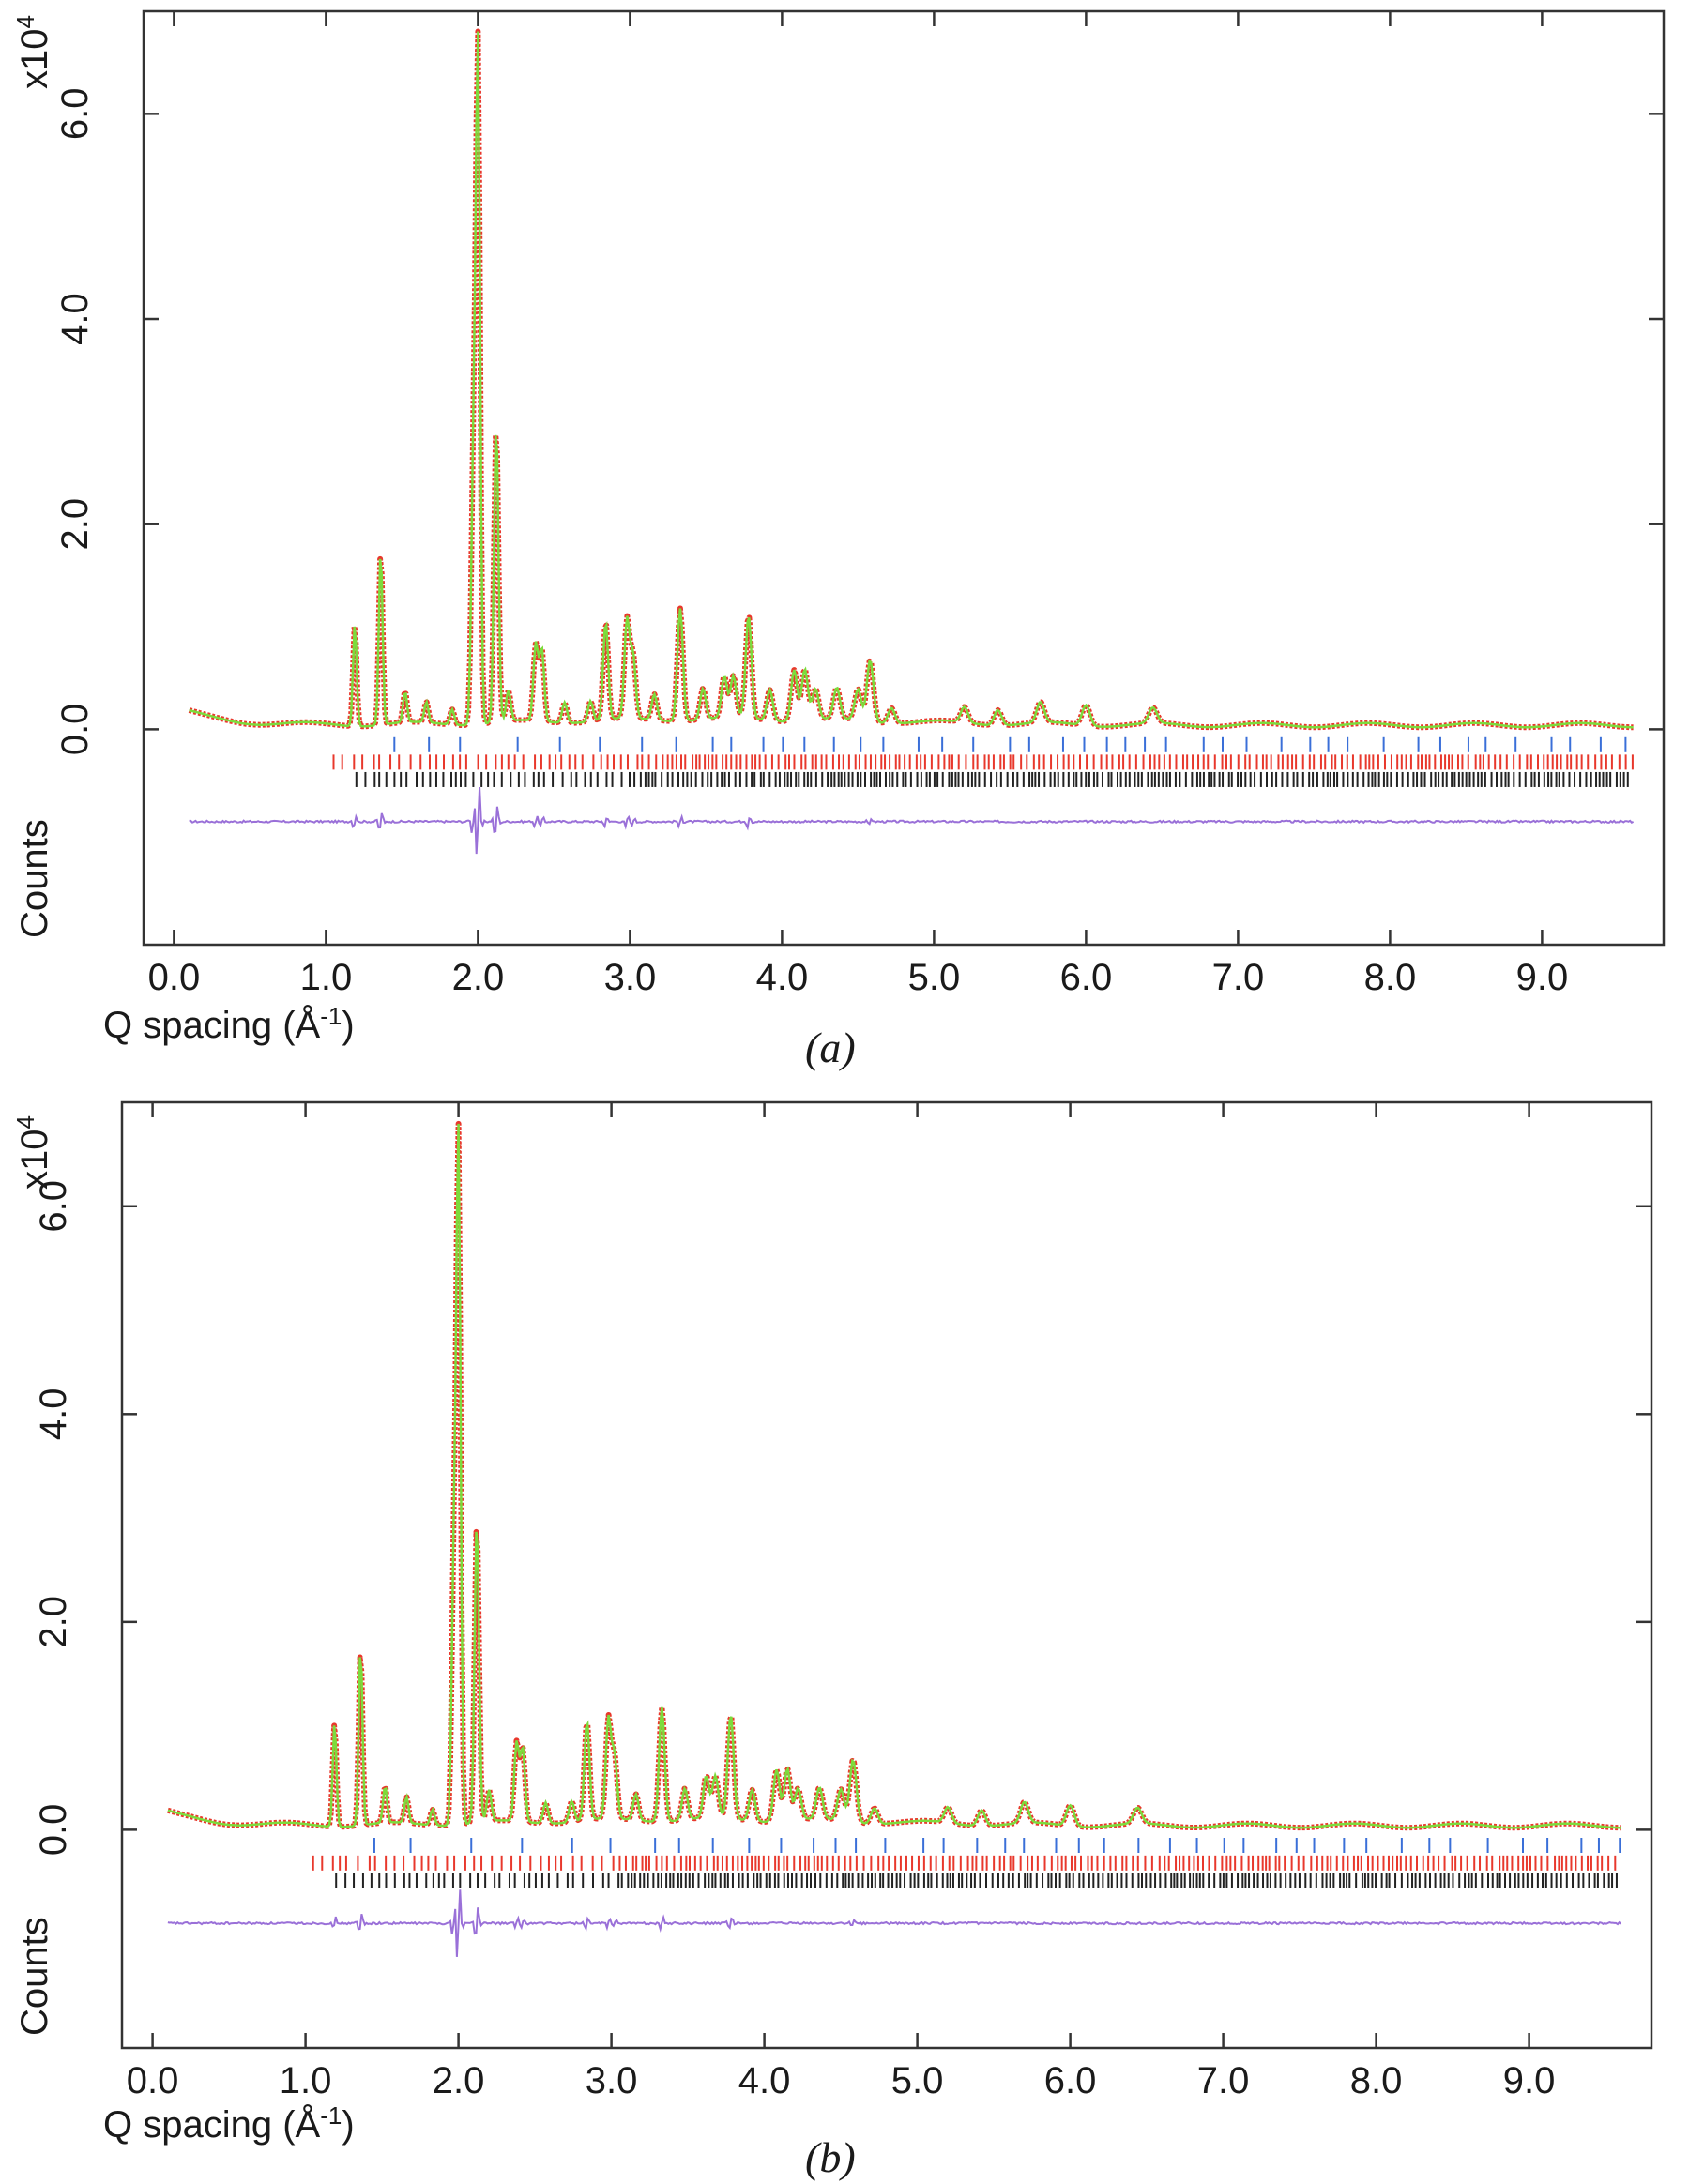  What do you see at coordinates (831, 1047) in the screenshot?
I see `panel-label: (a)` at bounding box center [831, 1047].